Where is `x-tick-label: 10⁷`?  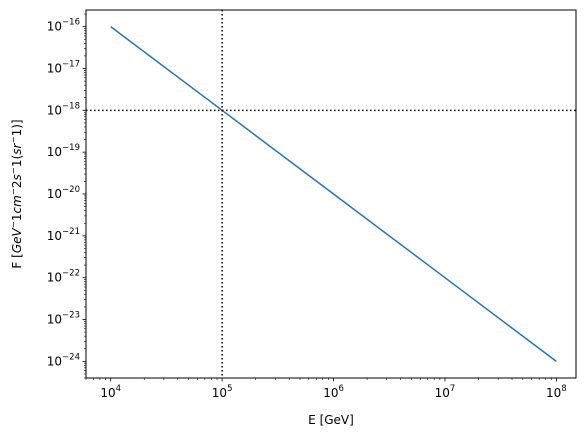
x-tick-label: 10⁷ is located at coordinates (445, 392).